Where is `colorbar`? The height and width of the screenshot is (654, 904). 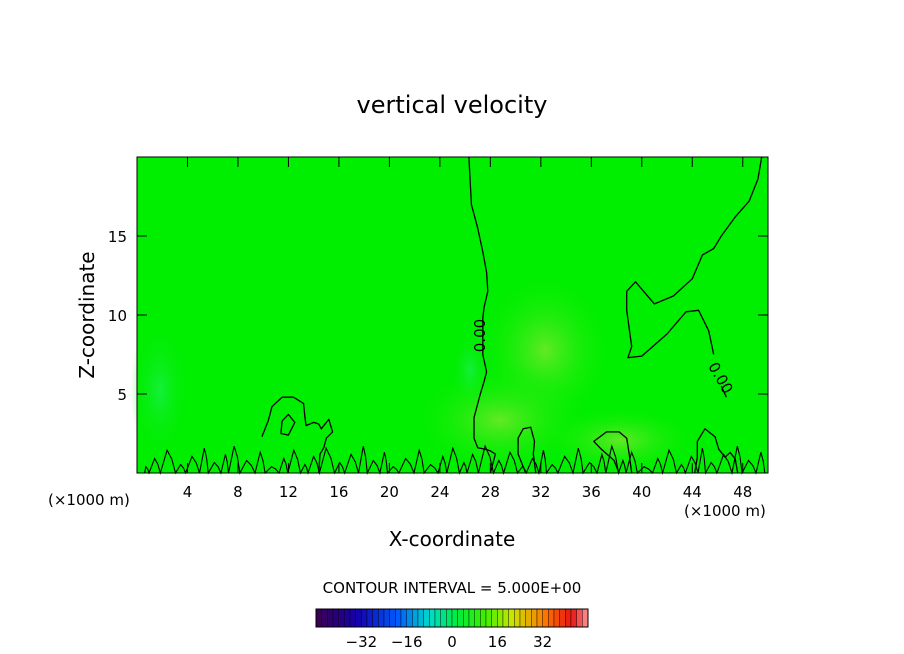
colorbar is located at coordinates (452, 618).